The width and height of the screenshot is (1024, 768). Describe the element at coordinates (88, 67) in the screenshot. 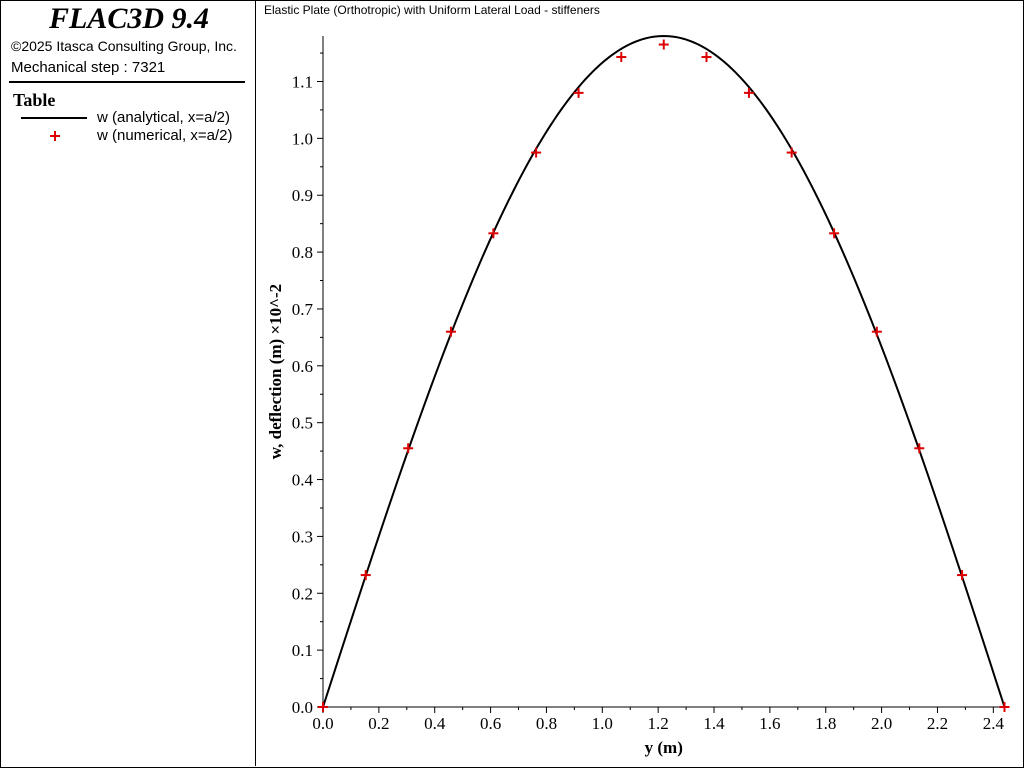

I see `mechanical-step-text: Mechanical step : 7321` at that location.